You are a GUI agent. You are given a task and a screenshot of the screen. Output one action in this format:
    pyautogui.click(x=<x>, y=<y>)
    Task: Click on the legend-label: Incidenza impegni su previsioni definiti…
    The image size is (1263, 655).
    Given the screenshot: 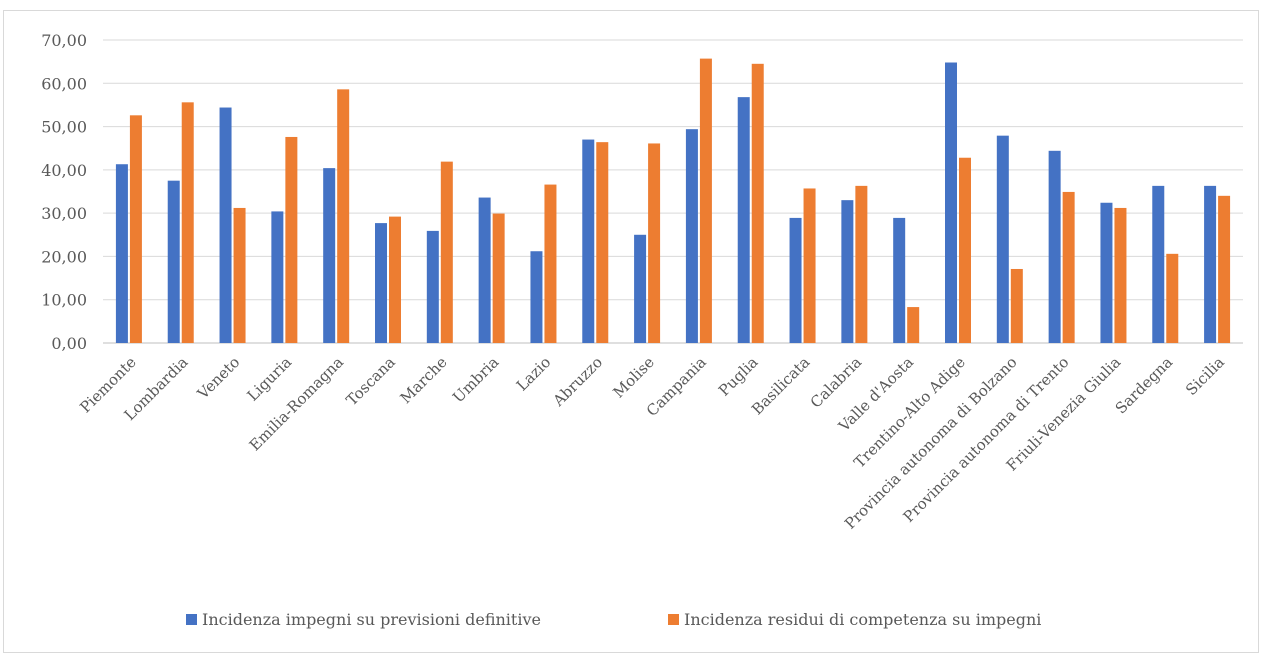 What is the action you would take?
    pyautogui.click(x=371, y=619)
    